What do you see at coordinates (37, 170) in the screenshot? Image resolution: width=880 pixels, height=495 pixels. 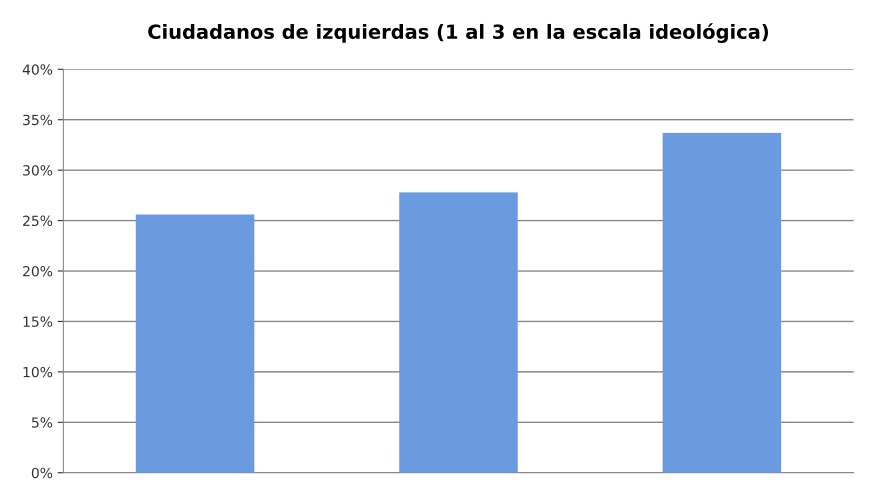 I see `y-tick-label: 30%` at bounding box center [37, 170].